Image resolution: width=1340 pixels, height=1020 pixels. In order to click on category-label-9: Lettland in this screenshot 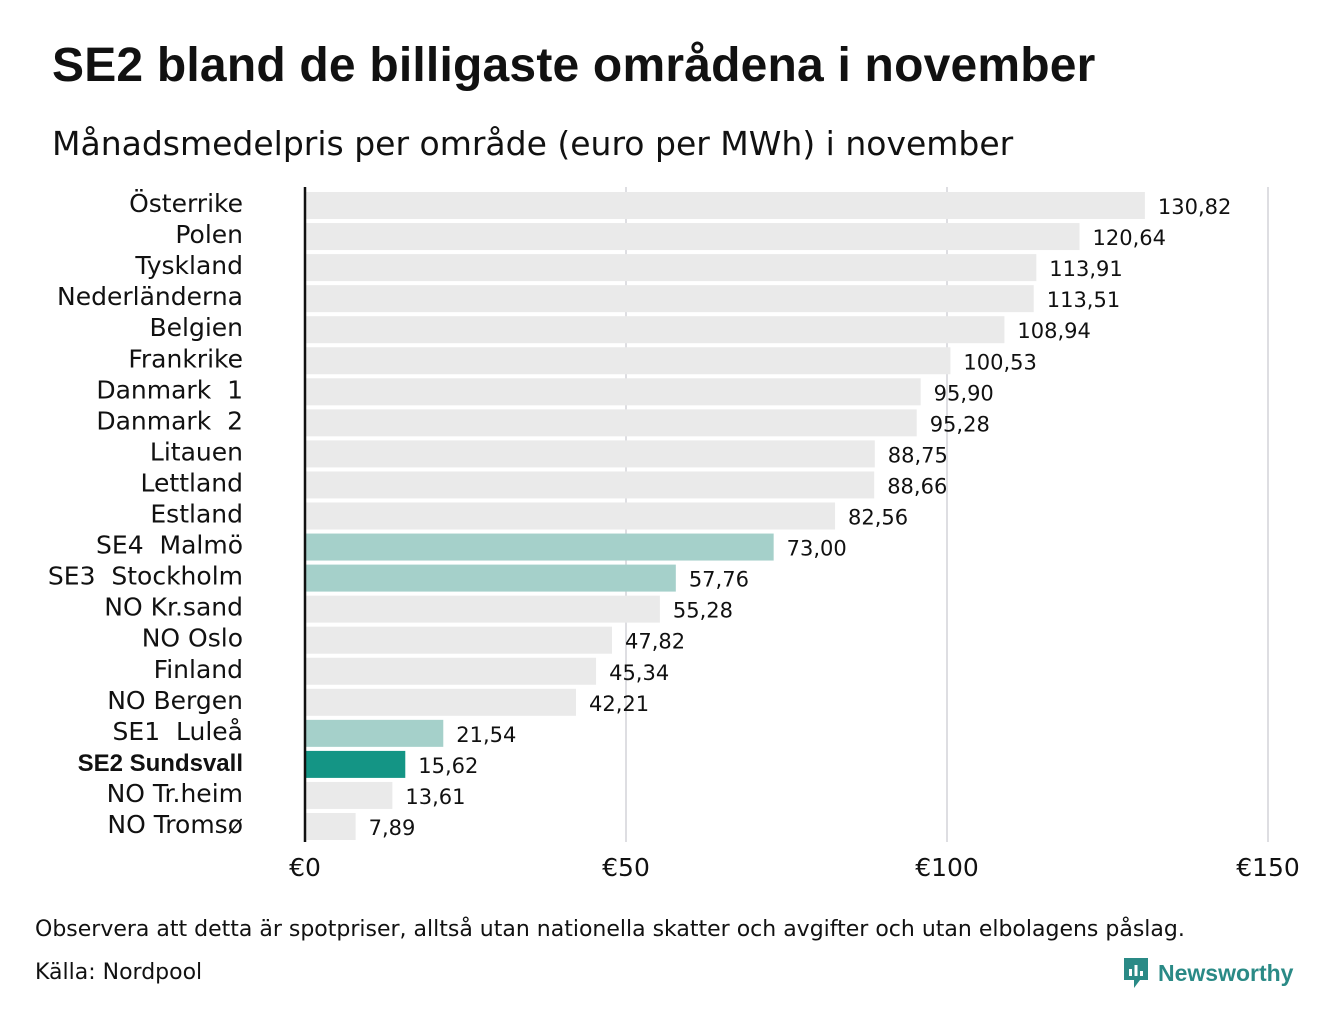, I will do `click(192, 482)`.